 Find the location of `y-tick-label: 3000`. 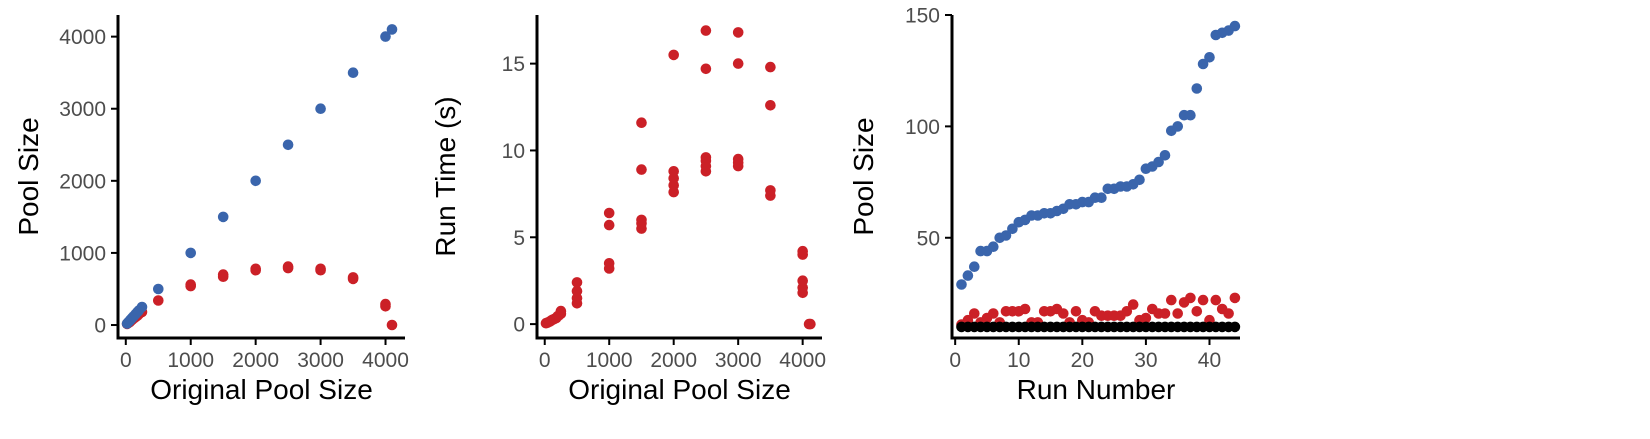

y-tick-label: 3000 is located at coordinates (82, 109).